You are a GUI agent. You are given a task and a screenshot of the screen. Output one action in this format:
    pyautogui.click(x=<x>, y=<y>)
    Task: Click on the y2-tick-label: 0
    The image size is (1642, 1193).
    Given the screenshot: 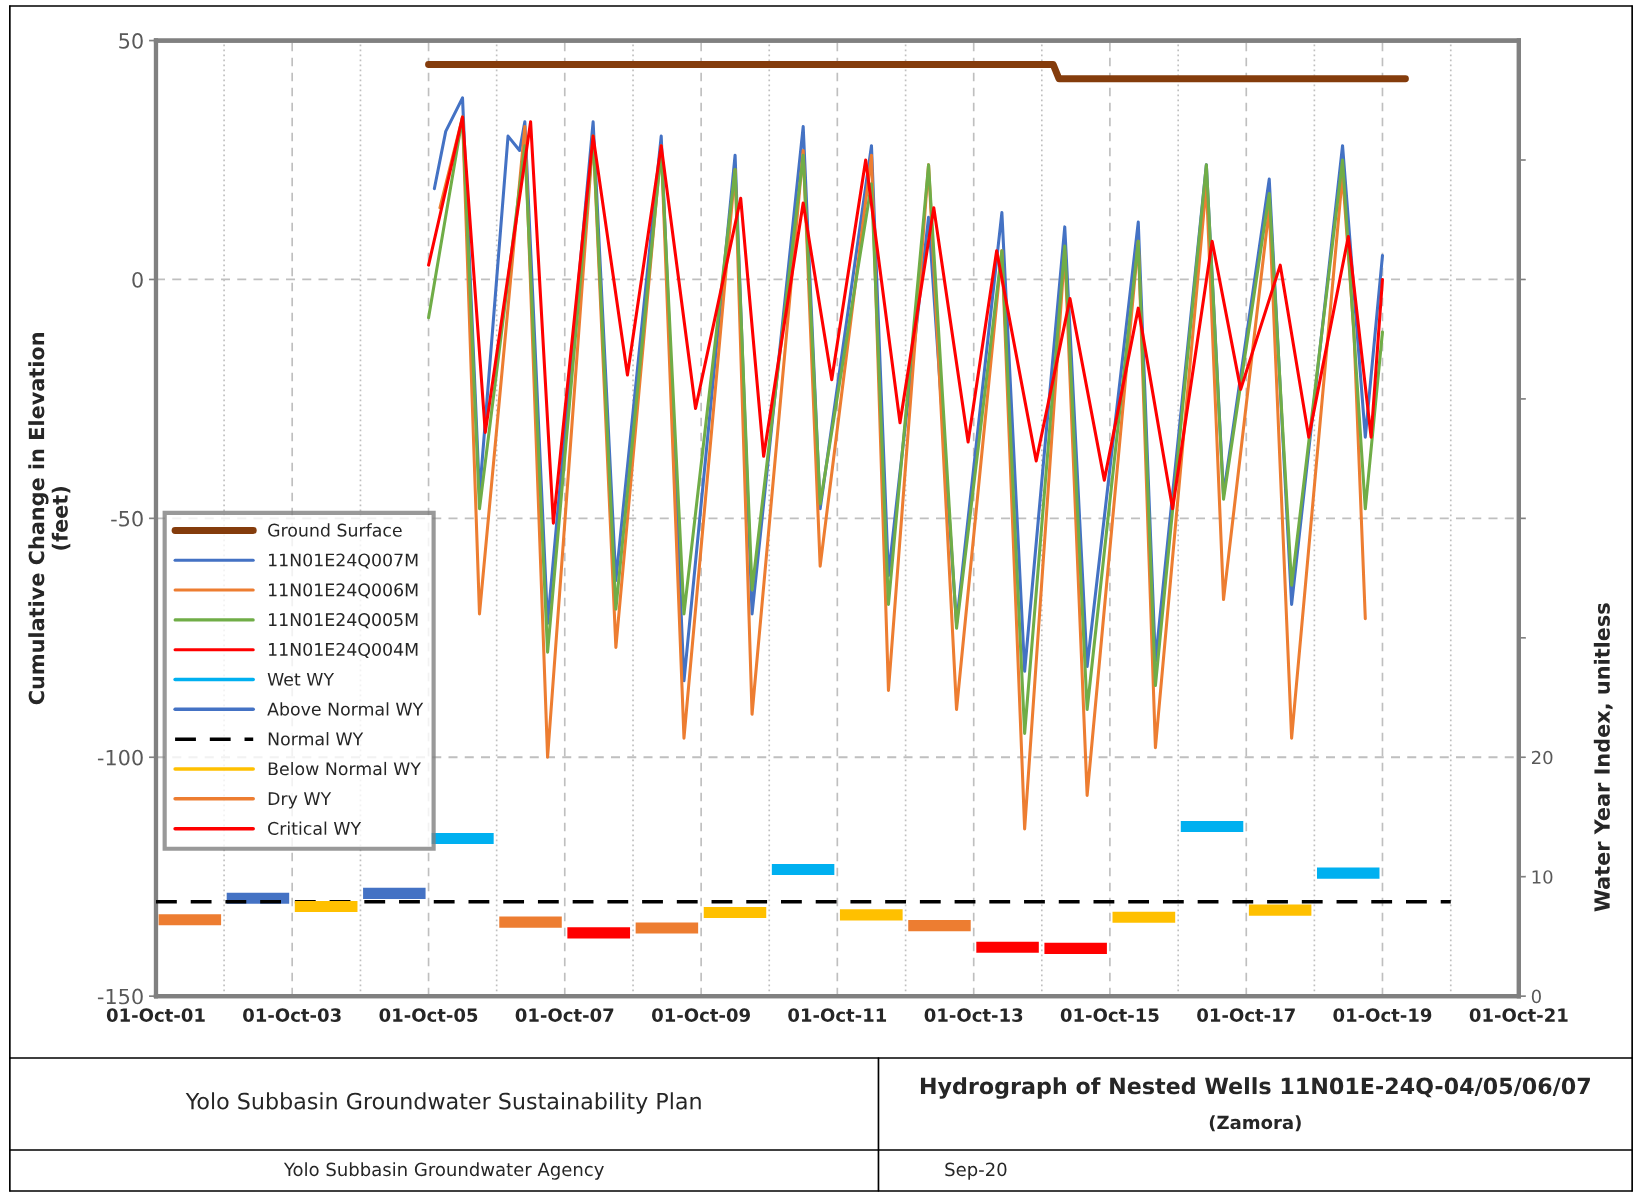 What is the action you would take?
    pyautogui.click(x=1536, y=996)
    